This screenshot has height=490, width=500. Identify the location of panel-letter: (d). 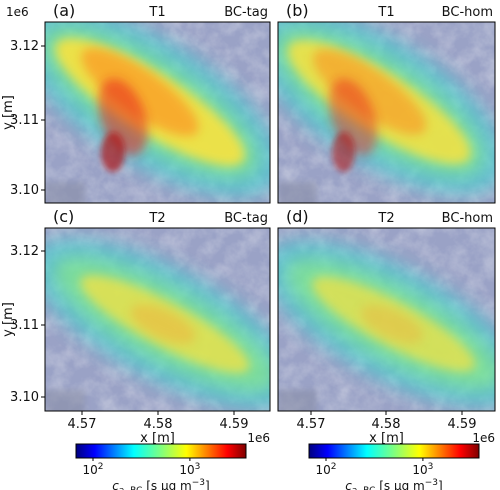
(297, 216).